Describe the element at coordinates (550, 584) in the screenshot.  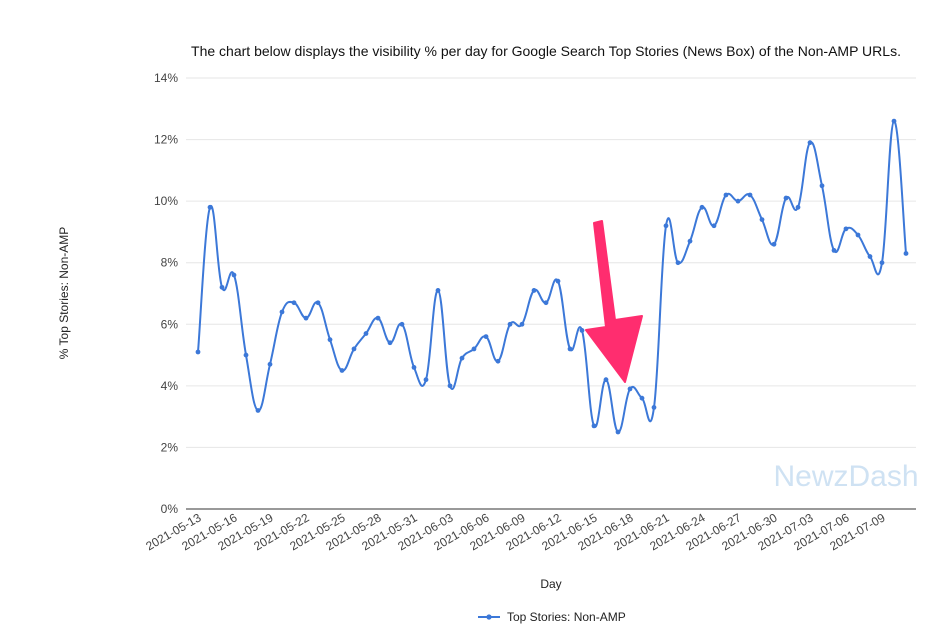
I see `x-axis-title: Day` at that location.